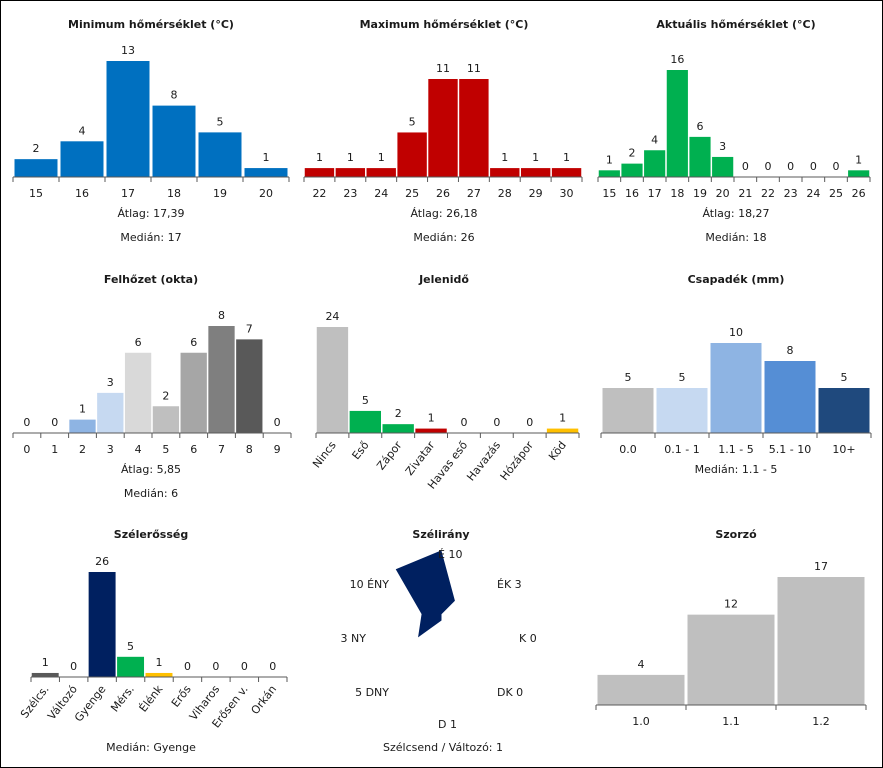 The image size is (883, 768). What do you see at coordinates (193, 449) in the screenshot?
I see `tick-label: 6` at bounding box center [193, 449].